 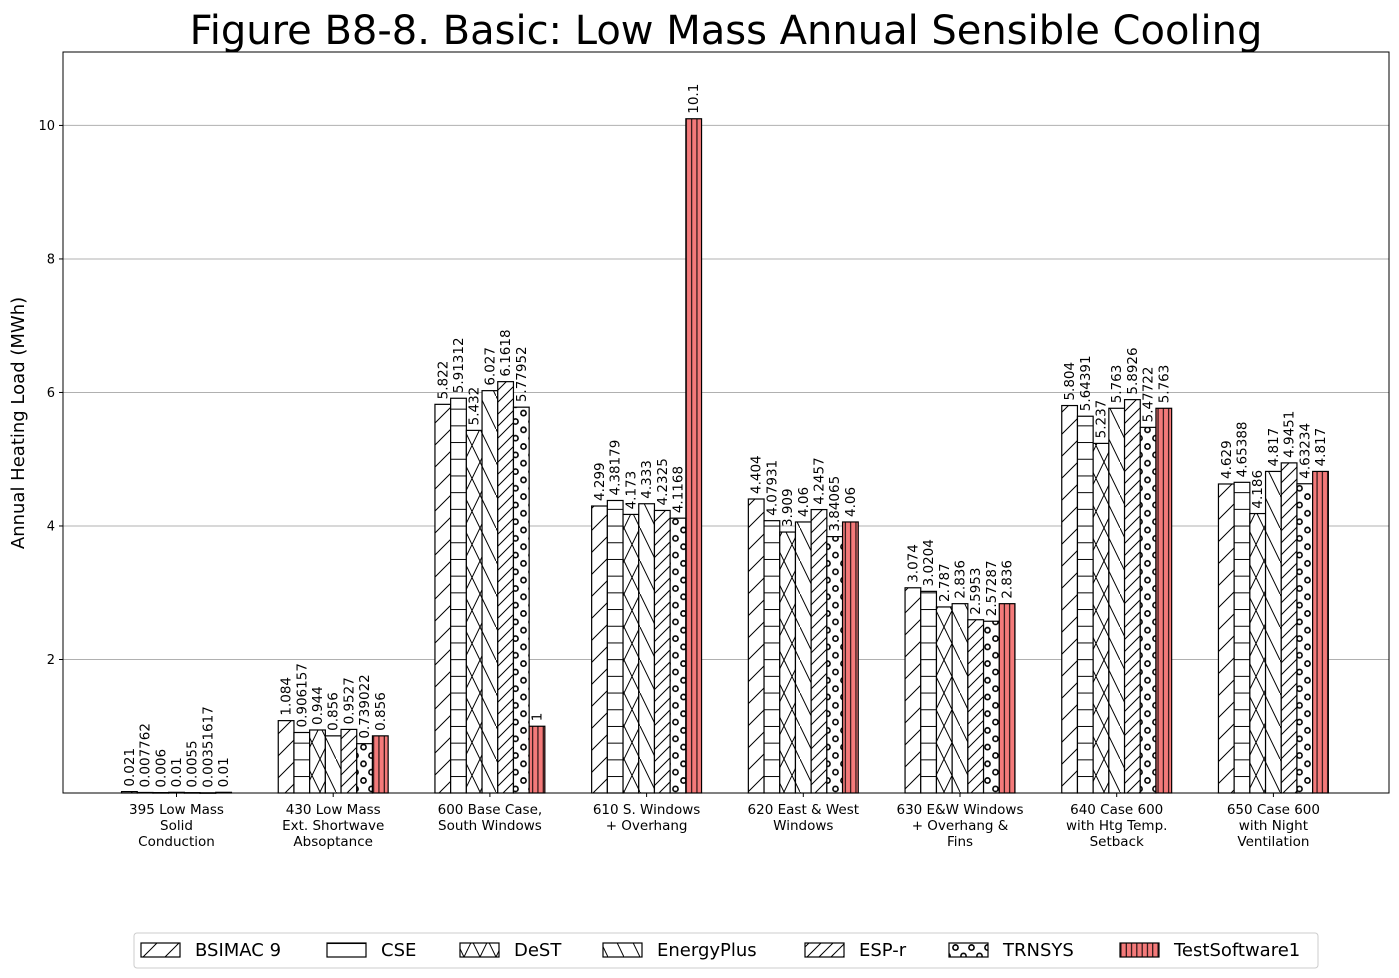 What do you see at coordinates (820, 480) in the screenshot?
I see `data-label: 4.2457` at bounding box center [820, 480].